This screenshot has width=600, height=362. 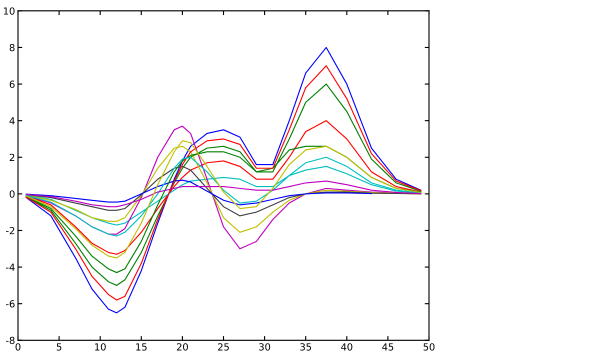 I want to click on y-tick-label: 10, so click(x=9, y=11).